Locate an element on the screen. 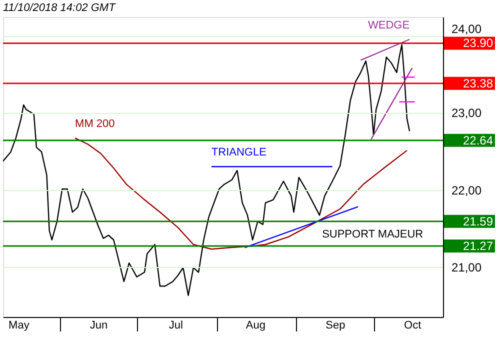 This screenshot has height=350, width=500. ref-line-label: 23.38 is located at coordinates (478, 83).